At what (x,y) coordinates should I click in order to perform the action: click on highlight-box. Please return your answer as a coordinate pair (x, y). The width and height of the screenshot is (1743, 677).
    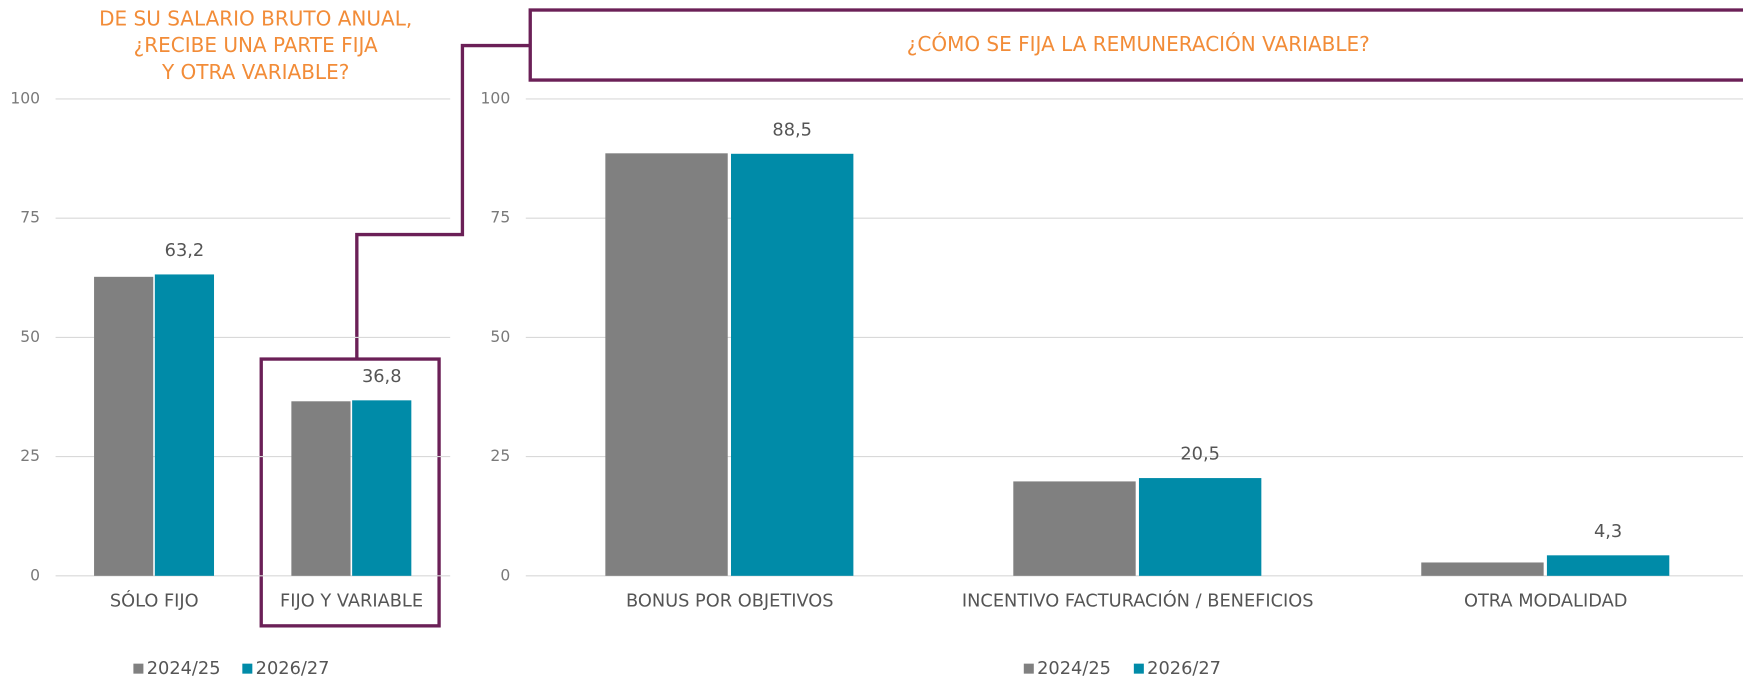
    Looking at the image, I should click on (350, 492).